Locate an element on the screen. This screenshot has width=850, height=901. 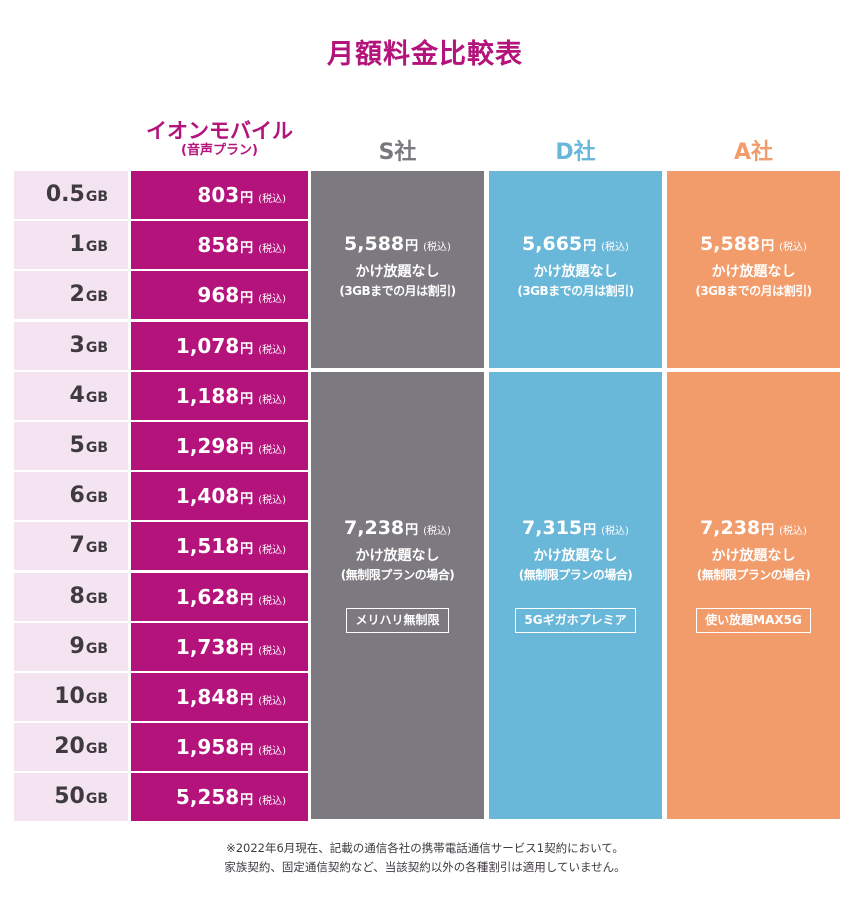
gb-cell: 0.5GB is located at coordinates (71, 195).